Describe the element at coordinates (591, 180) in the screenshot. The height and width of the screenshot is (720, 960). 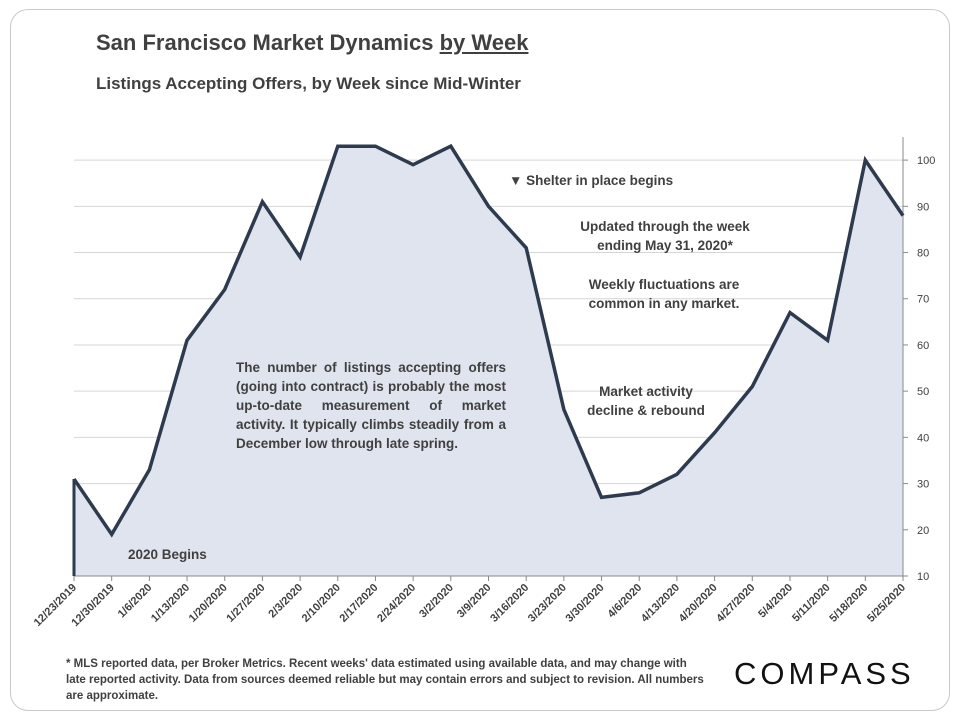
I see `shelter-annotation: ▼ Shelter in place begins` at that location.